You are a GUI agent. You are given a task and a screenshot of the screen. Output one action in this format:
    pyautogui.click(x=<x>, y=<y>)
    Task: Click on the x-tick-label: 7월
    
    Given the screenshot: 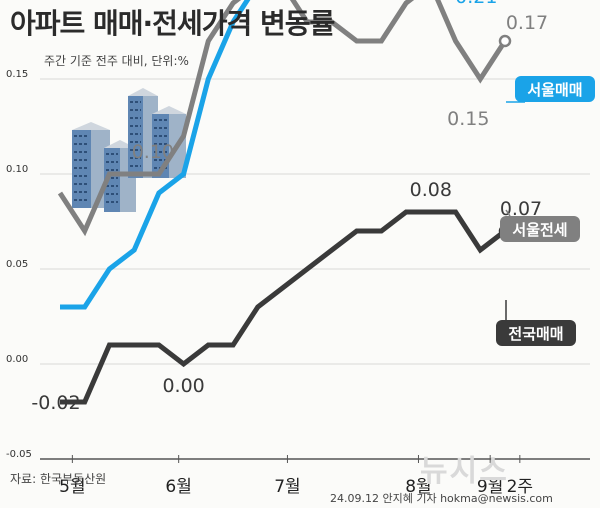 What is the action you would take?
    pyautogui.click(x=287, y=487)
    